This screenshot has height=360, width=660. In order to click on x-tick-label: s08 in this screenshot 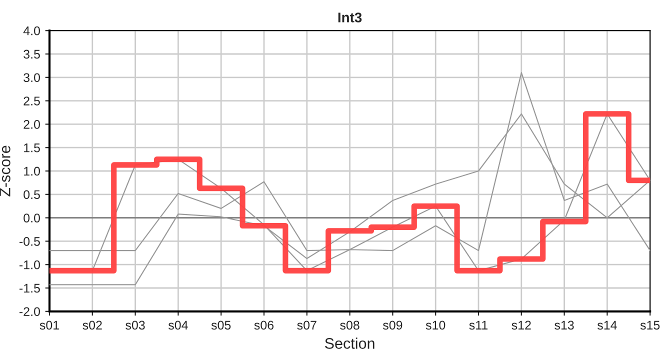, I will do `click(350, 325)`.